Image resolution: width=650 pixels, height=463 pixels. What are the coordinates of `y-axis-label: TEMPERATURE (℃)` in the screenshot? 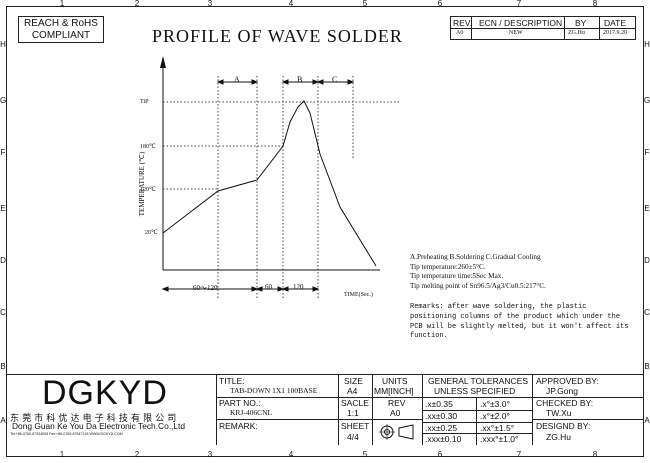 It's located at (142, 184).